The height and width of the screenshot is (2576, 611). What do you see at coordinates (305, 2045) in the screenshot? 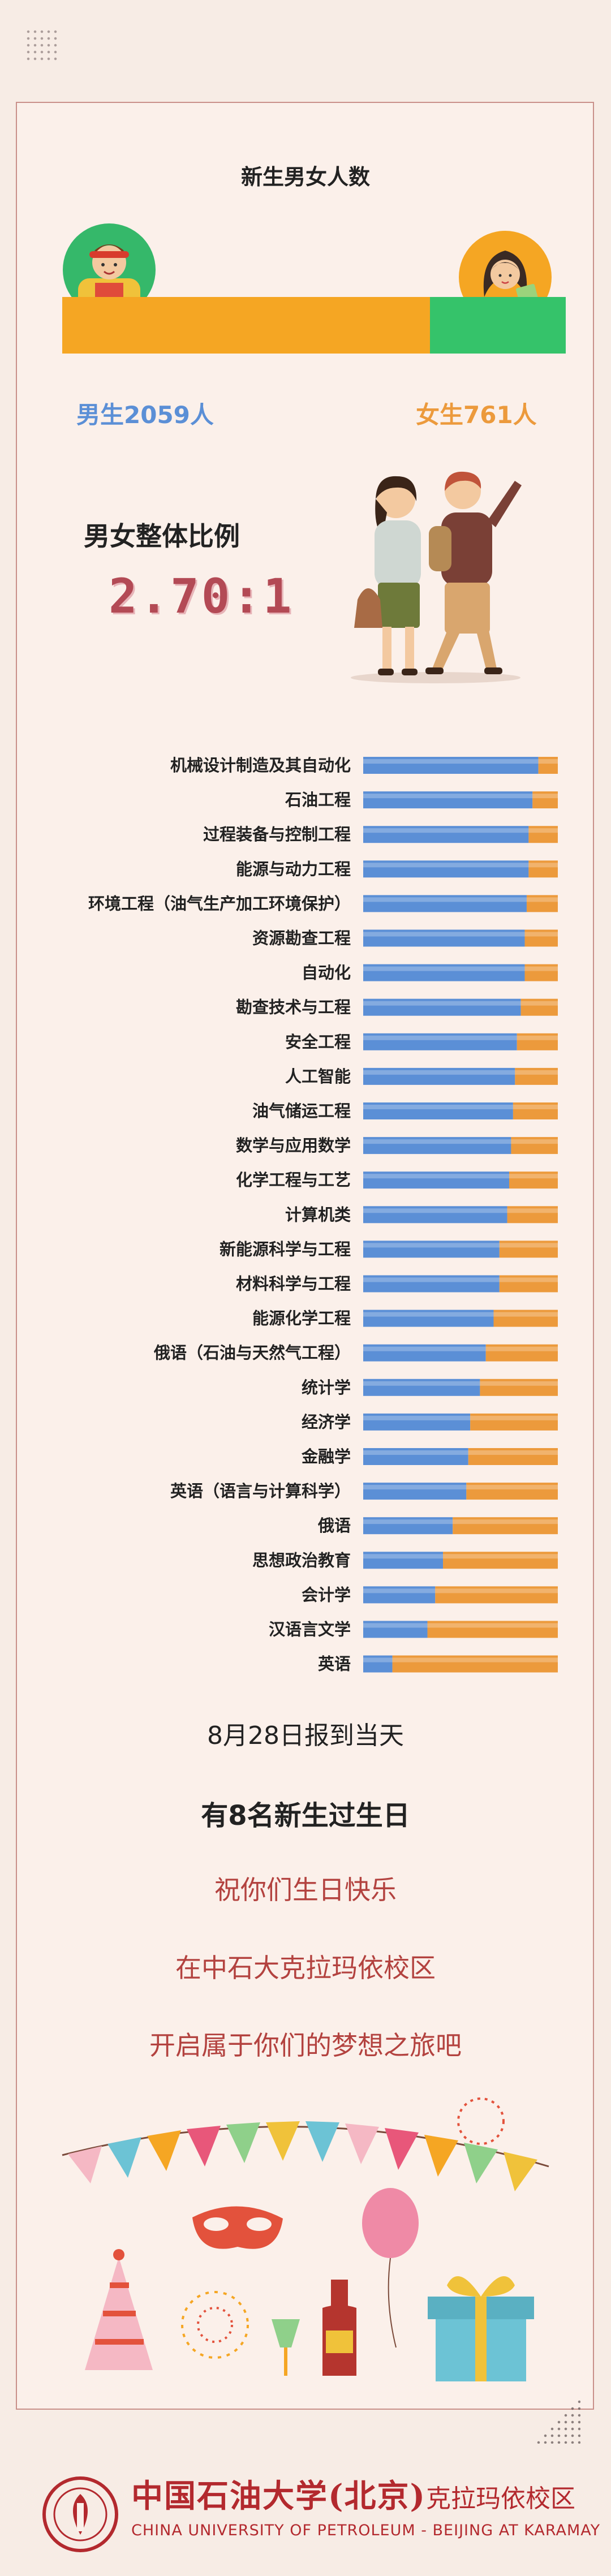
I see `dream-journey-text: 开启属于你们的梦想之旅吧` at bounding box center [305, 2045].